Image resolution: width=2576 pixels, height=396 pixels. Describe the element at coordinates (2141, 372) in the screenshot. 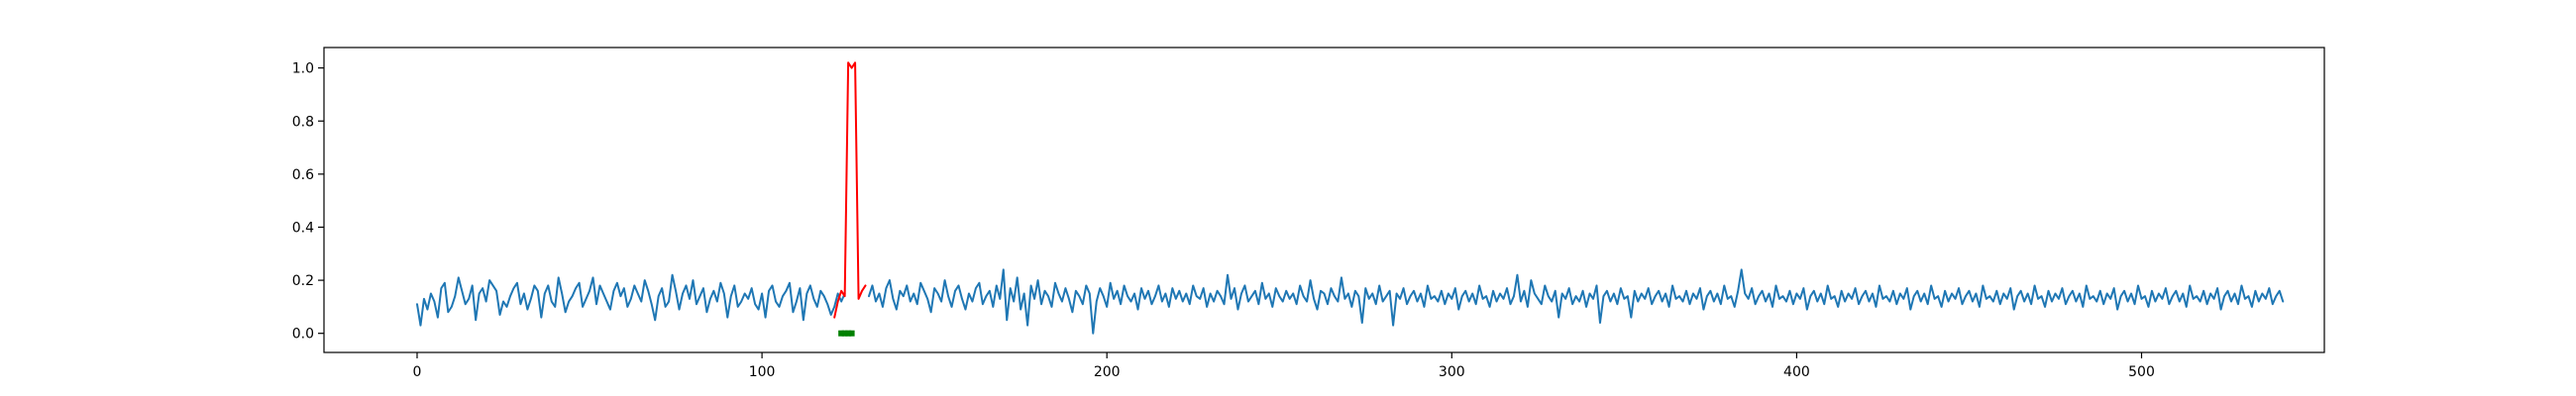

I see `x-tick-label: 500` at that location.